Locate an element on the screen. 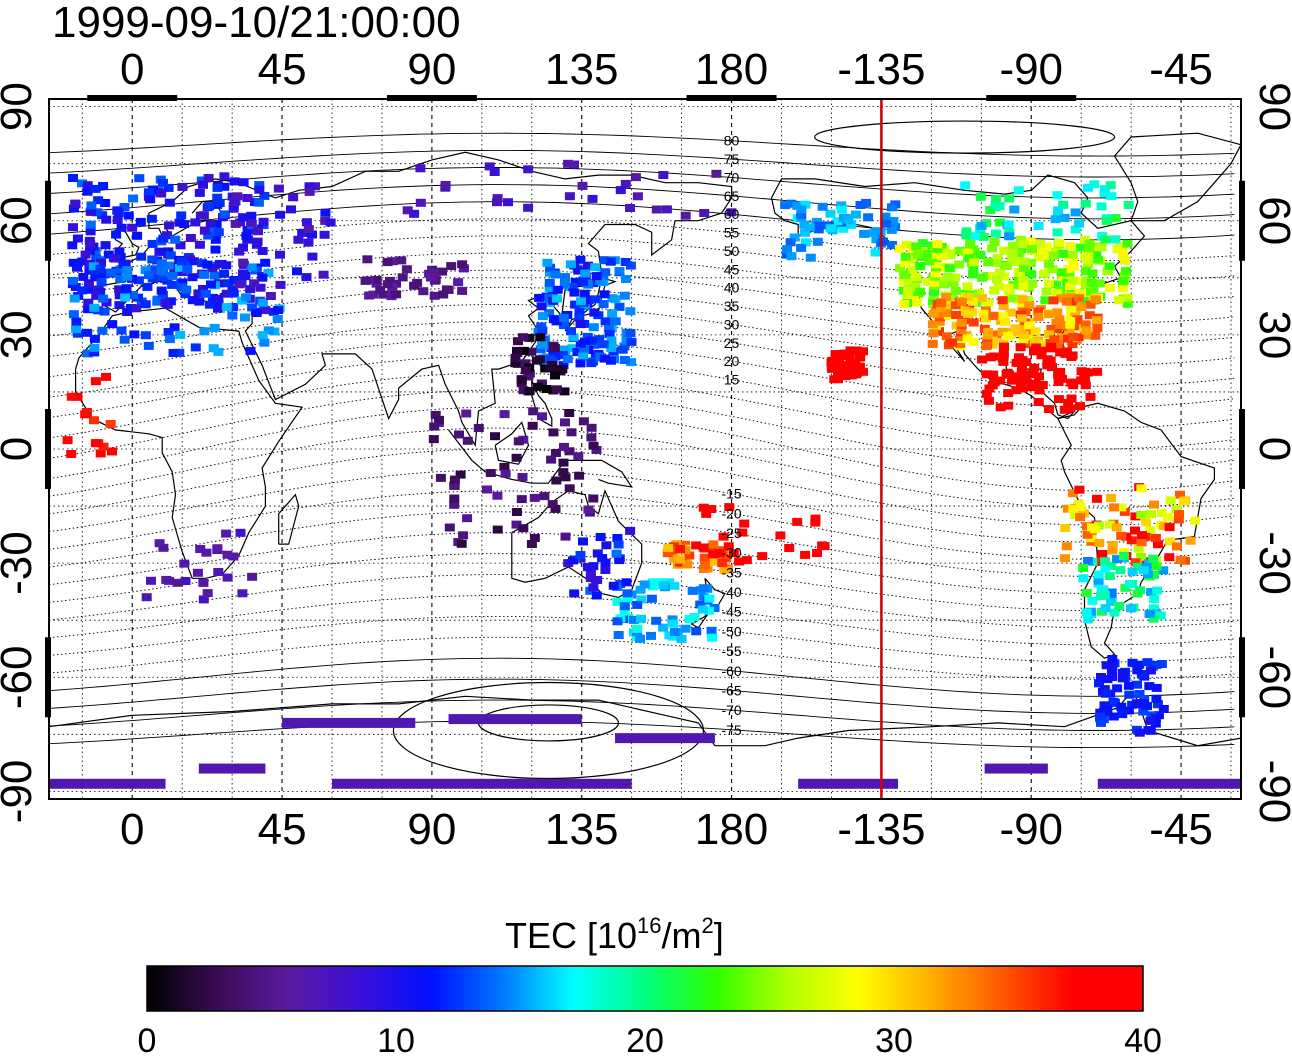  tec-antarctic-strip is located at coordinates (107, 783).